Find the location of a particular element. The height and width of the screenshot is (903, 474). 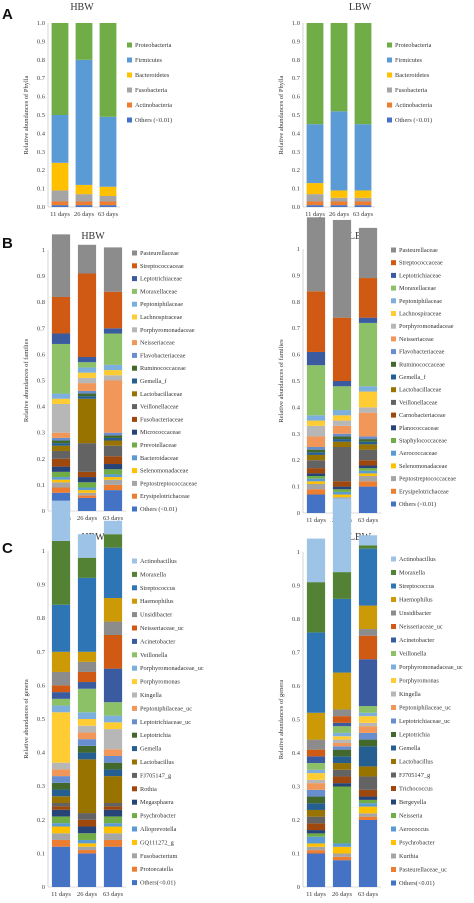

y-tick-label: 1.0 is located at coordinates (41, 23).